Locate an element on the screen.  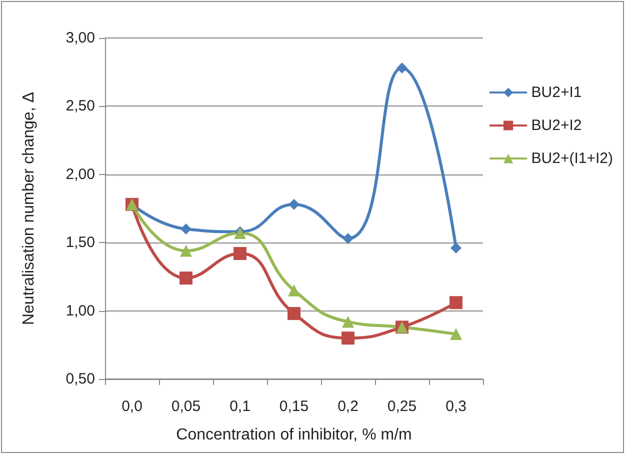
y-tick-label: 3,00 is located at coordinates (80, 38).